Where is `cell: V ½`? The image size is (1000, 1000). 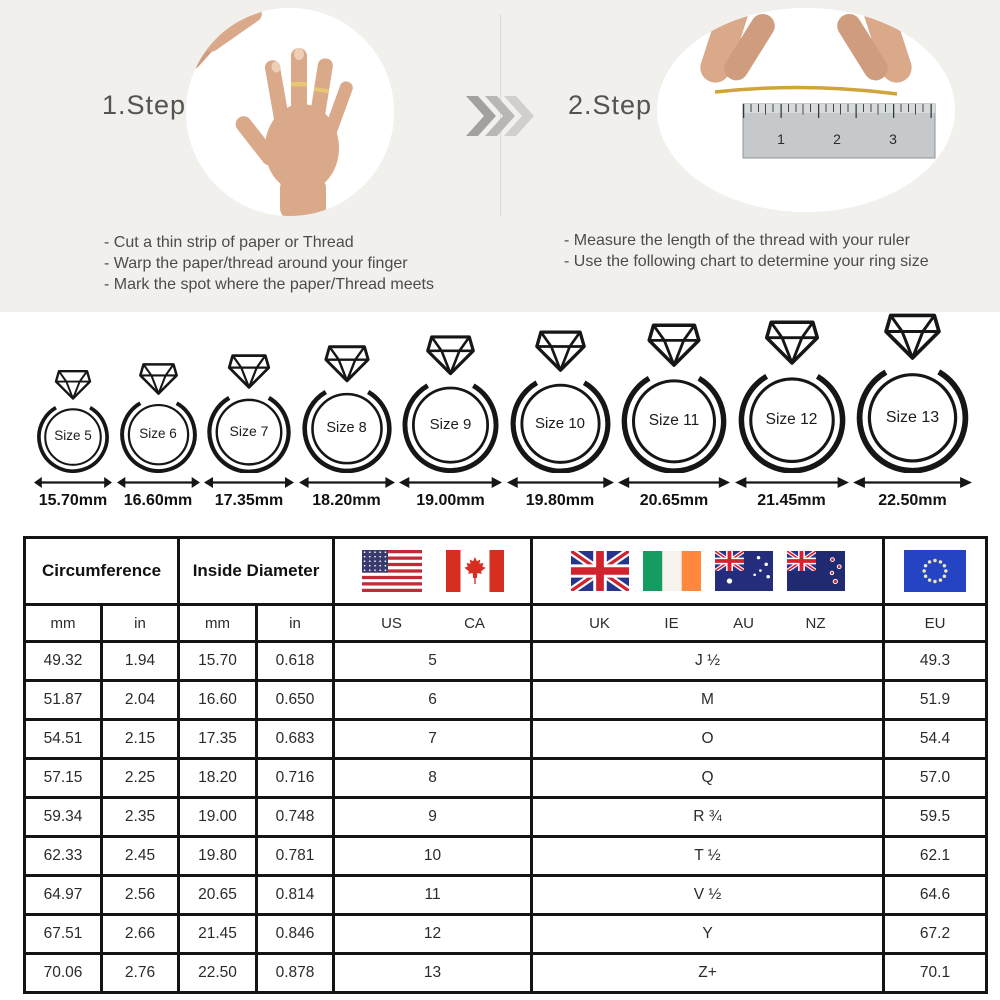
cell: V ½ is located at coordinates (708, 895).